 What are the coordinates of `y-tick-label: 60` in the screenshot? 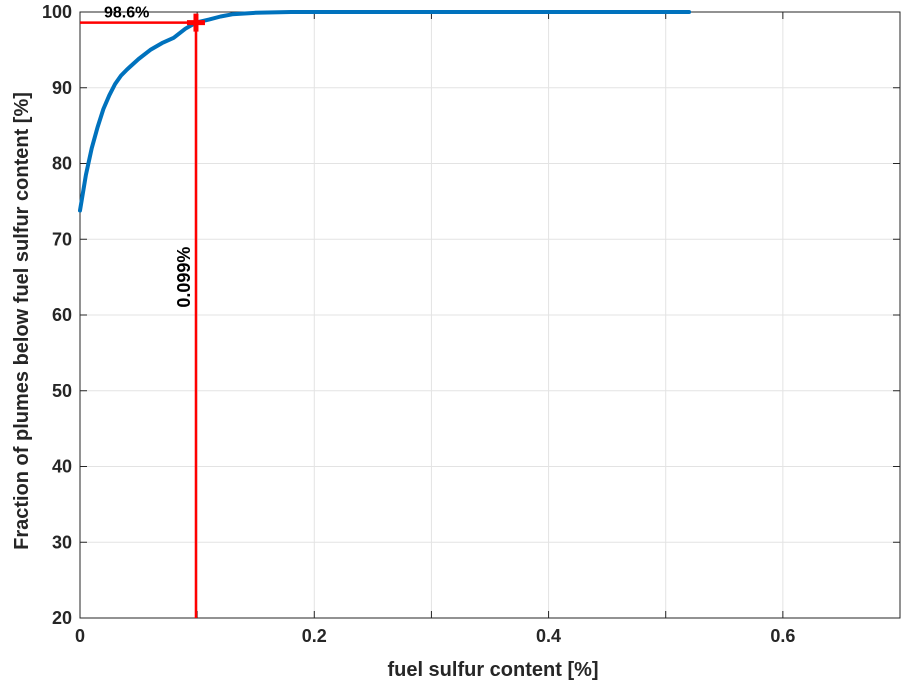 It's located at (62, 315).